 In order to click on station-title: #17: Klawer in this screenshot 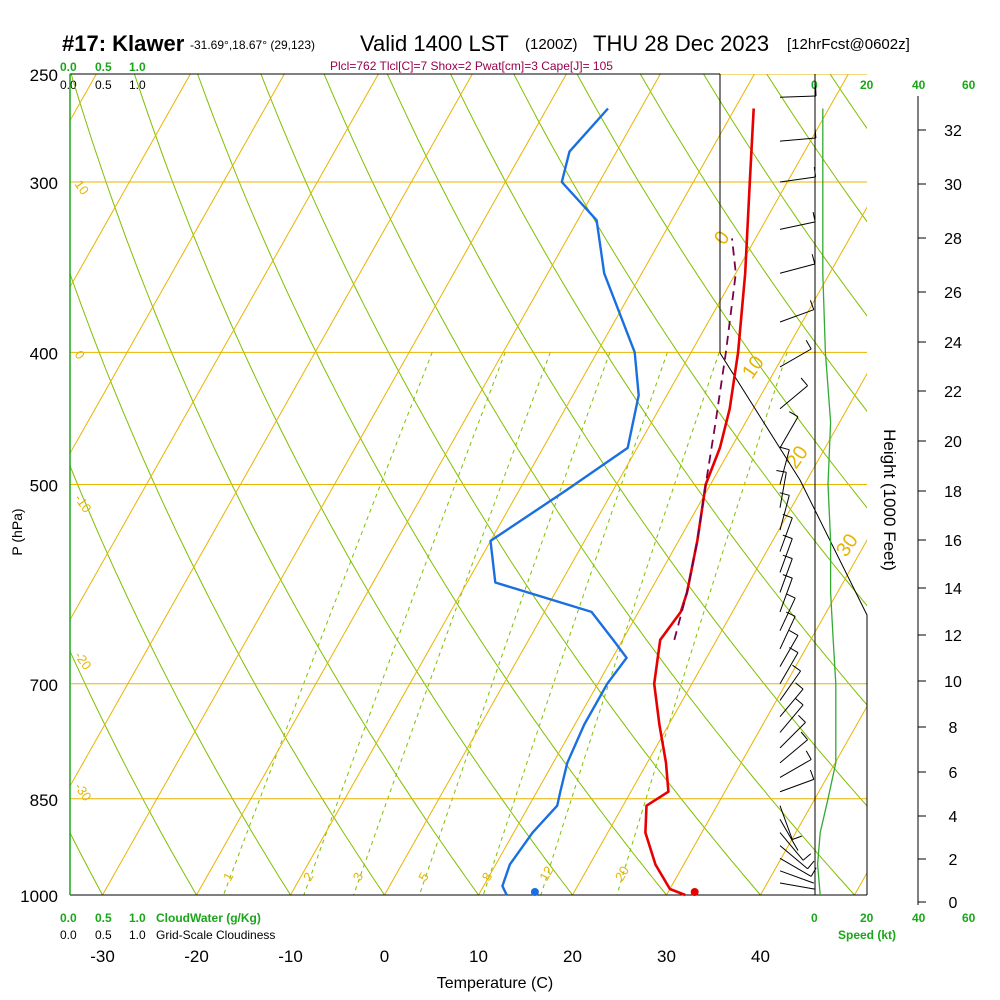, I will do `click(123, 43)`.